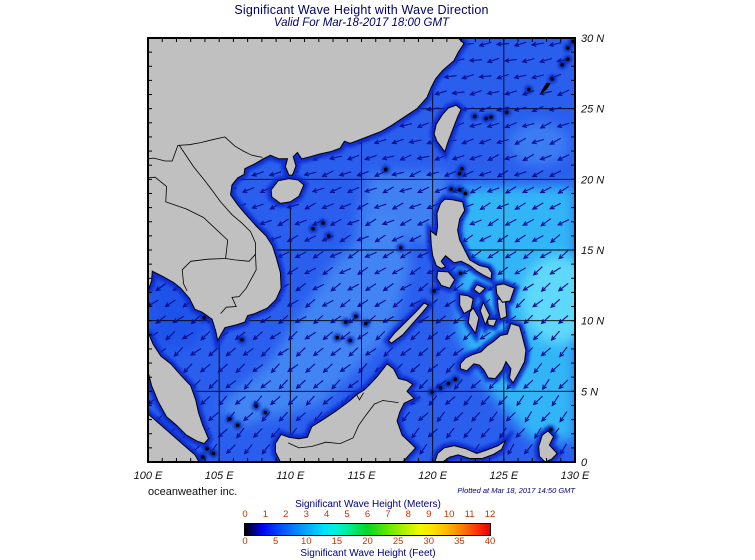 The width and height of the screenshot is (755, 560). I want to click on meters-tick: 6, so click(367, 514).